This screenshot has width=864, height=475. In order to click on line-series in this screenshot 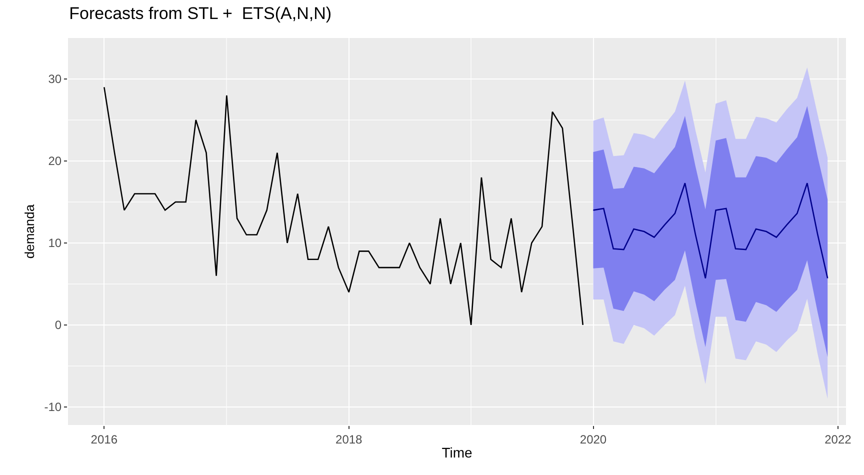, I will do `click(710, 230)`.